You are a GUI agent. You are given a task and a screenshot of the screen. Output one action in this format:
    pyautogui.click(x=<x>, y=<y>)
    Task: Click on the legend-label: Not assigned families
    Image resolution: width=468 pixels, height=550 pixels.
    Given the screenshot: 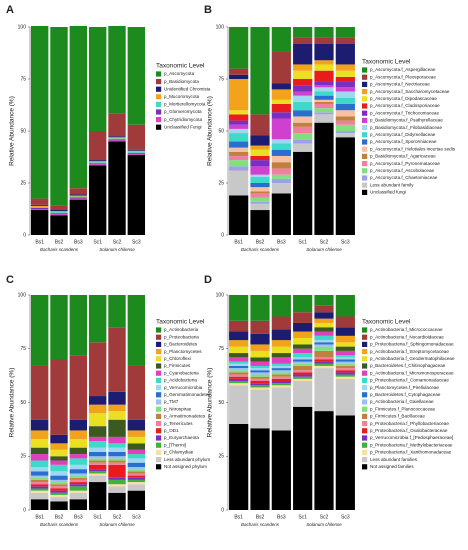 What is the action you would take?
    pyautogui.click(x=392, y=466)
    